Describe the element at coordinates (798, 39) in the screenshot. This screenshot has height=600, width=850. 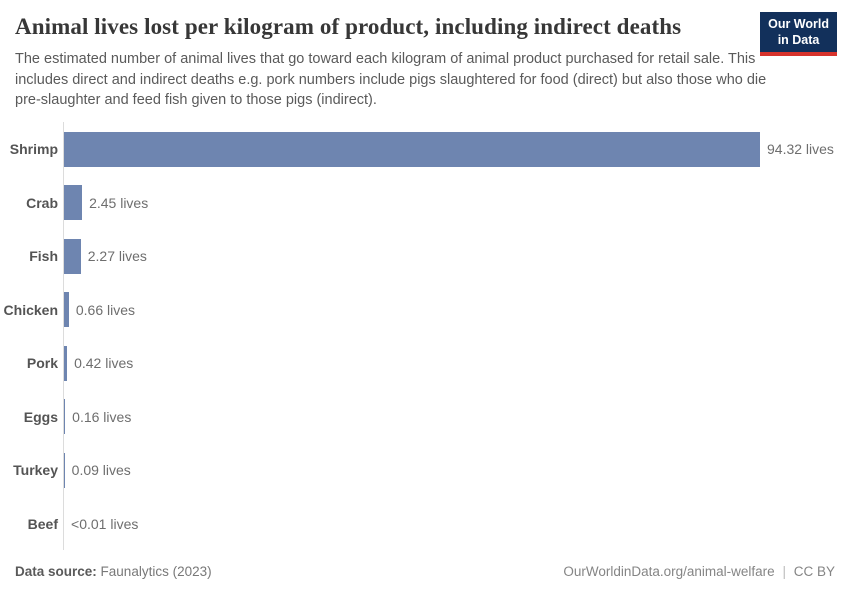
I see `owid-logo-line2: in Data` at that location.